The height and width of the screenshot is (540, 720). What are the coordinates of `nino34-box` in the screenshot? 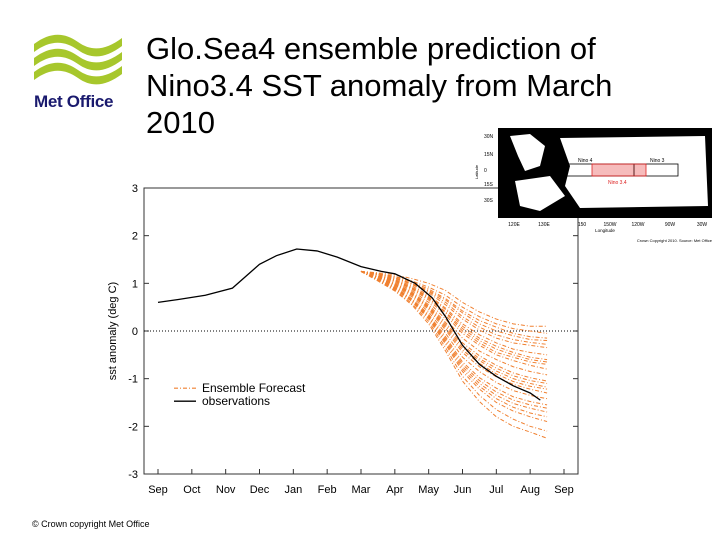 It's located at (619, 170).